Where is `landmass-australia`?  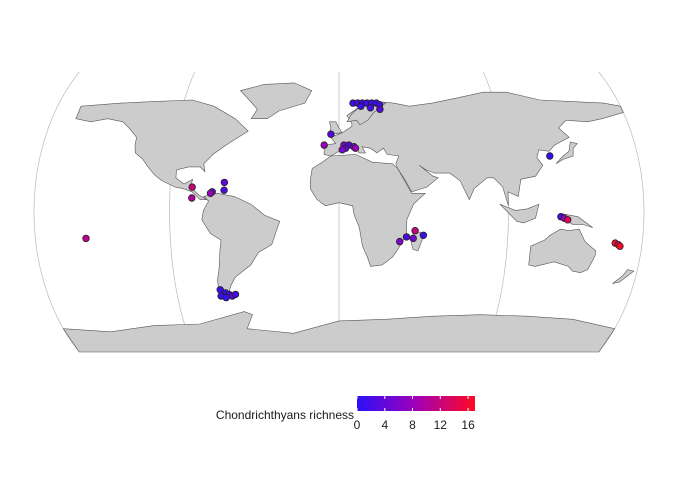
landmass-australia is located at coordinates (562, 251).